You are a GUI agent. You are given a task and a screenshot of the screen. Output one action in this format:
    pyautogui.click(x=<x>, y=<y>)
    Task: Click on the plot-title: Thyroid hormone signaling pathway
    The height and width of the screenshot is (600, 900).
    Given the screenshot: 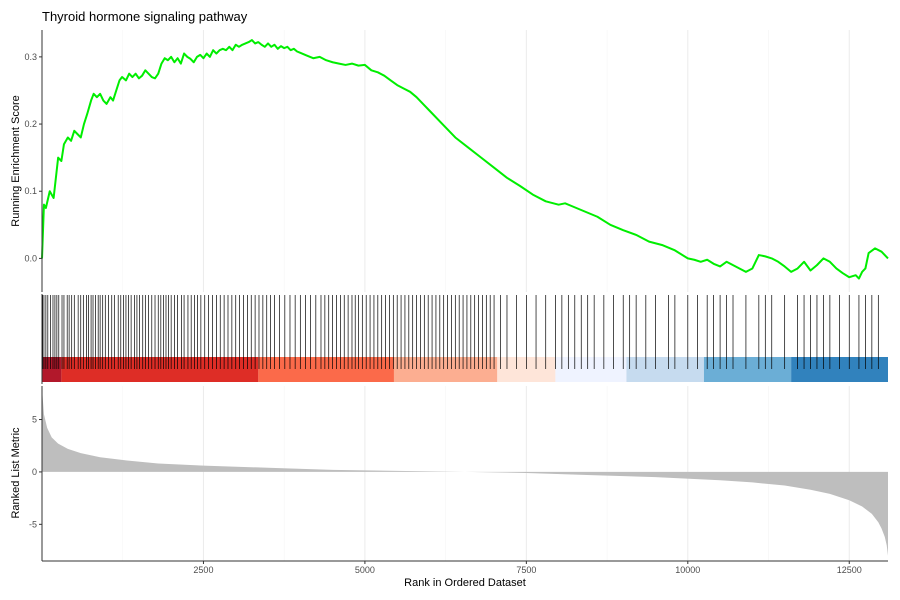 What is the action you would take?
    pyautogui.click(x=145, y=16)
    